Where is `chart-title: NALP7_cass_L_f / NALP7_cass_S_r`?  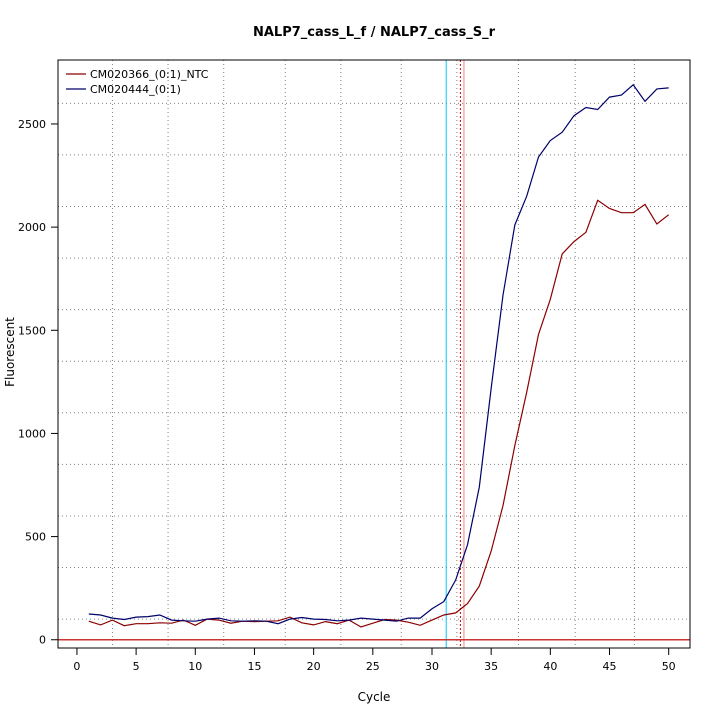 chart-title: NALP7_cass_L_f / NALP7_cass_S_r is located at coordinates (374, 32).